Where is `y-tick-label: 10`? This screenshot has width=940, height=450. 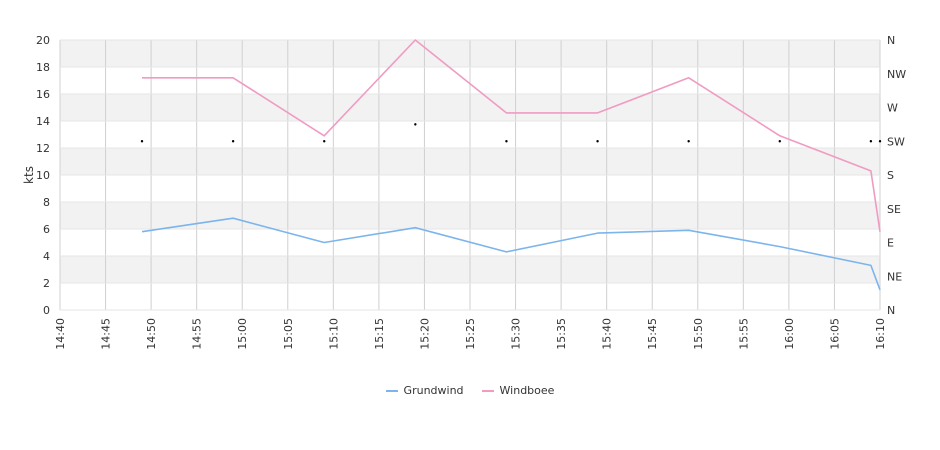
y-tick-label: 10 is located at coordinates (43, 175).